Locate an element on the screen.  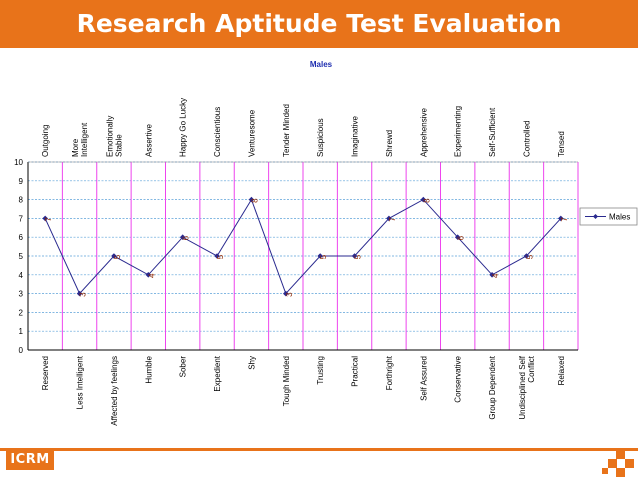
bottom-trait-label: Practical is located at coordinates (355, 371).